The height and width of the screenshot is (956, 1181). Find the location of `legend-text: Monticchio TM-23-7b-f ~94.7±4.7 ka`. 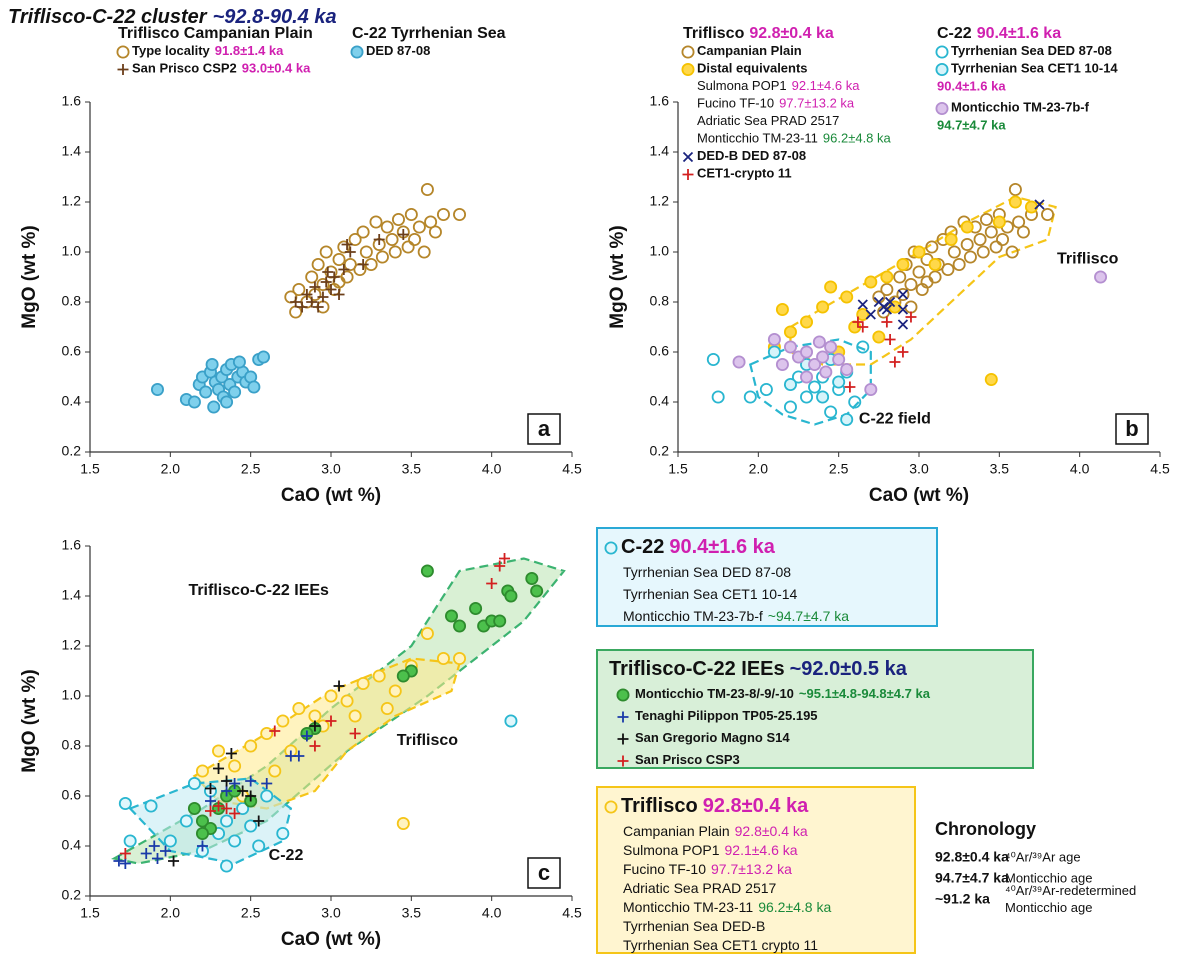

legend-text: Monticchio TM-23-7b-f ~94.7±4.7 ka is located at coordinates (736, 616).